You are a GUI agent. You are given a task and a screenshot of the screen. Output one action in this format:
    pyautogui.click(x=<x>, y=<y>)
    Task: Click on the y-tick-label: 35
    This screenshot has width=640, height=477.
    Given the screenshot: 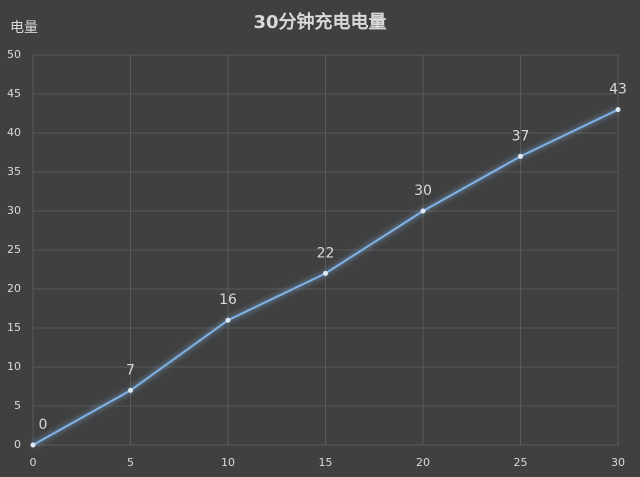 What is the action you would take?
    pyautogui.click(x=14, y=171)
    